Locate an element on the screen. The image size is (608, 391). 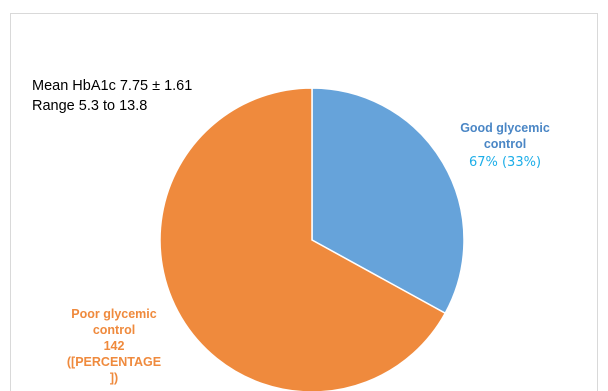
poor-value-label: 142 is located at coordinates (114, 346).